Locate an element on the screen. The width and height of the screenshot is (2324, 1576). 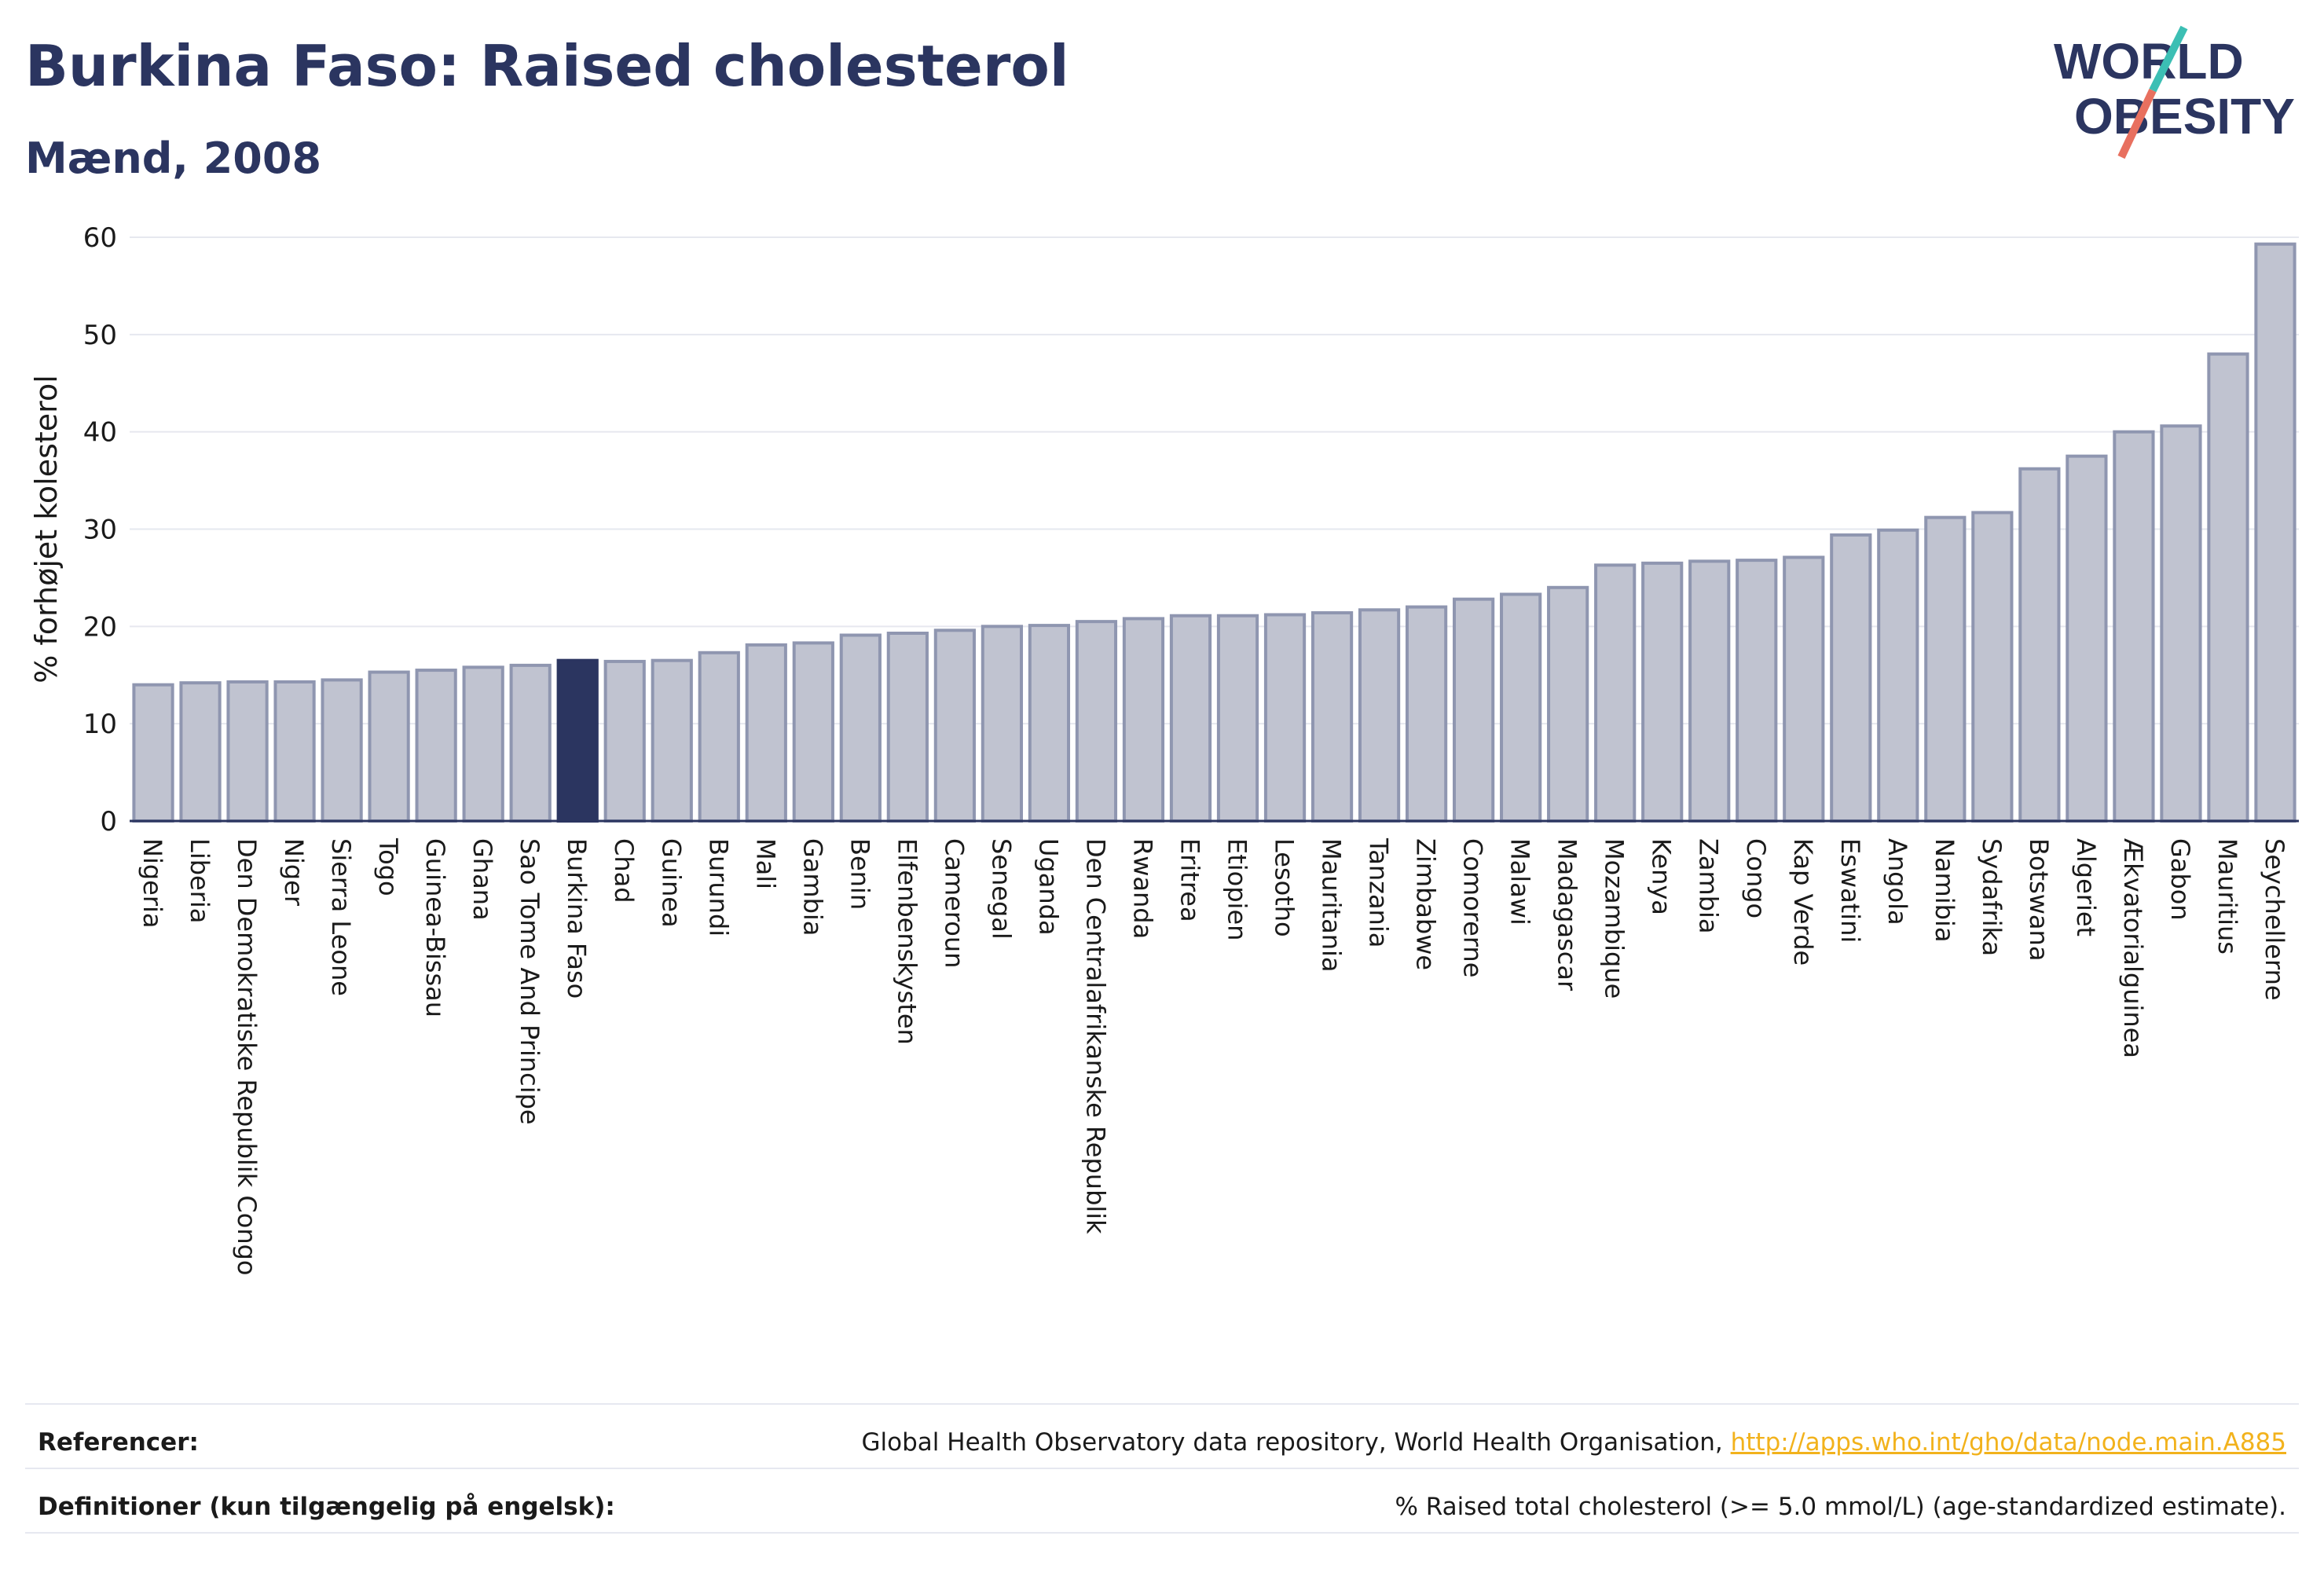
x-tick-label: Mauritania is located at coordinates (1332, 905).